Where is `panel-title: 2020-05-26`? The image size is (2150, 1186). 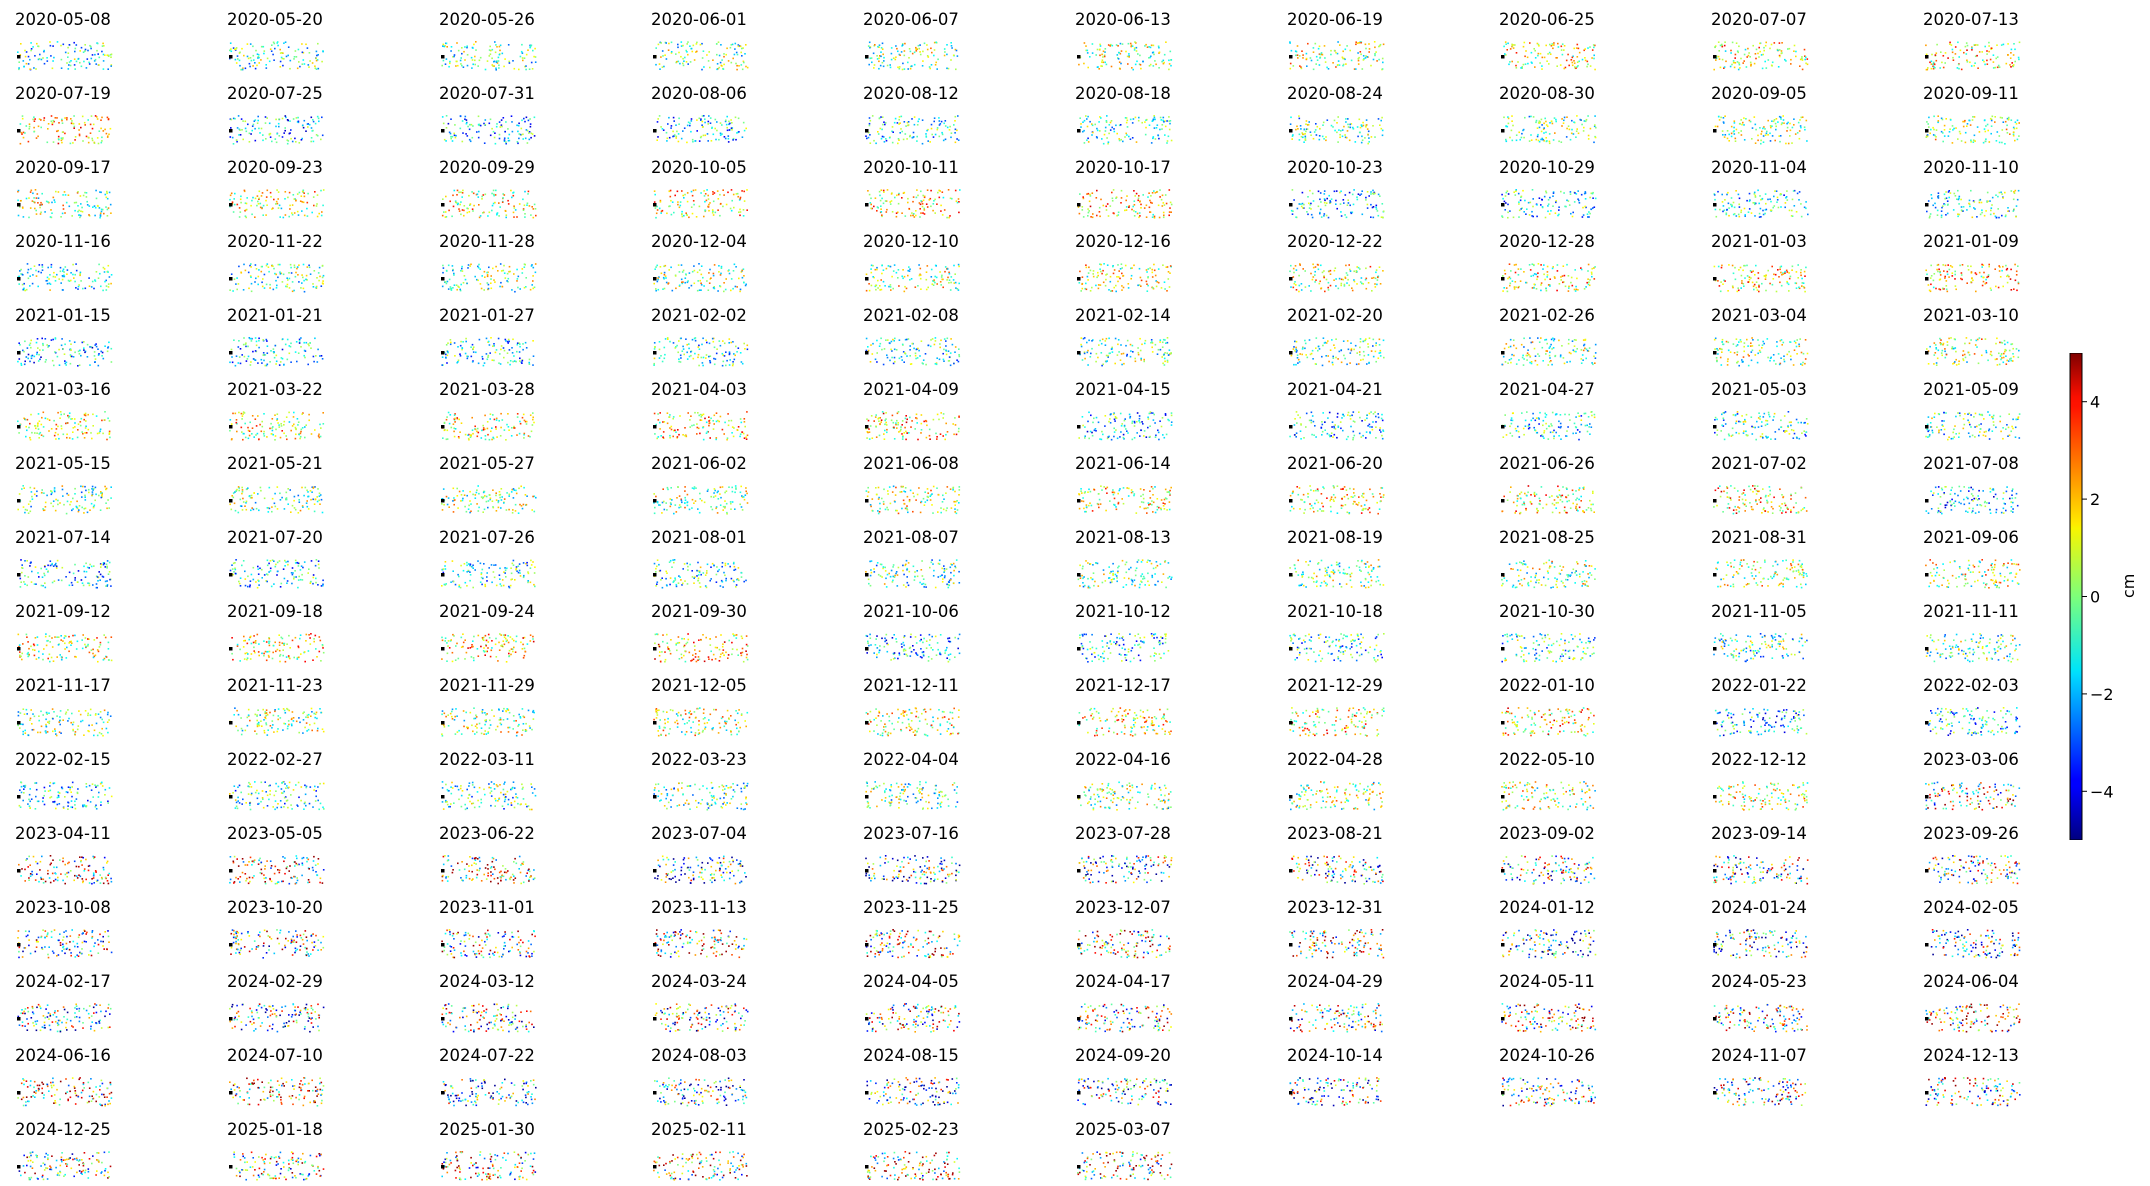
panel-title: 2020-05-26 is located at coordinates (487, 19).